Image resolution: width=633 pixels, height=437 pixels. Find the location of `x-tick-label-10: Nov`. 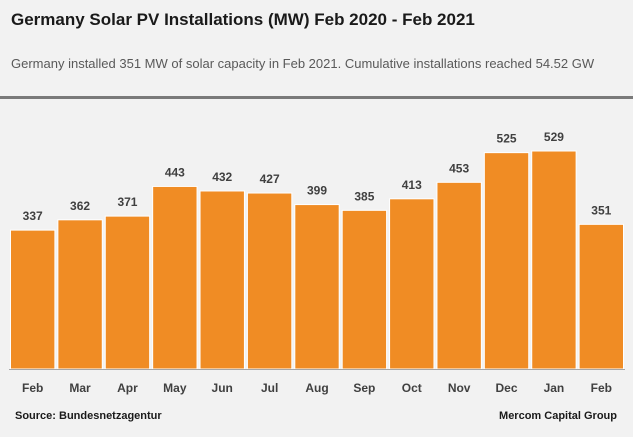

x-tick-label-10: Nov is located at coordinates (459, 388).